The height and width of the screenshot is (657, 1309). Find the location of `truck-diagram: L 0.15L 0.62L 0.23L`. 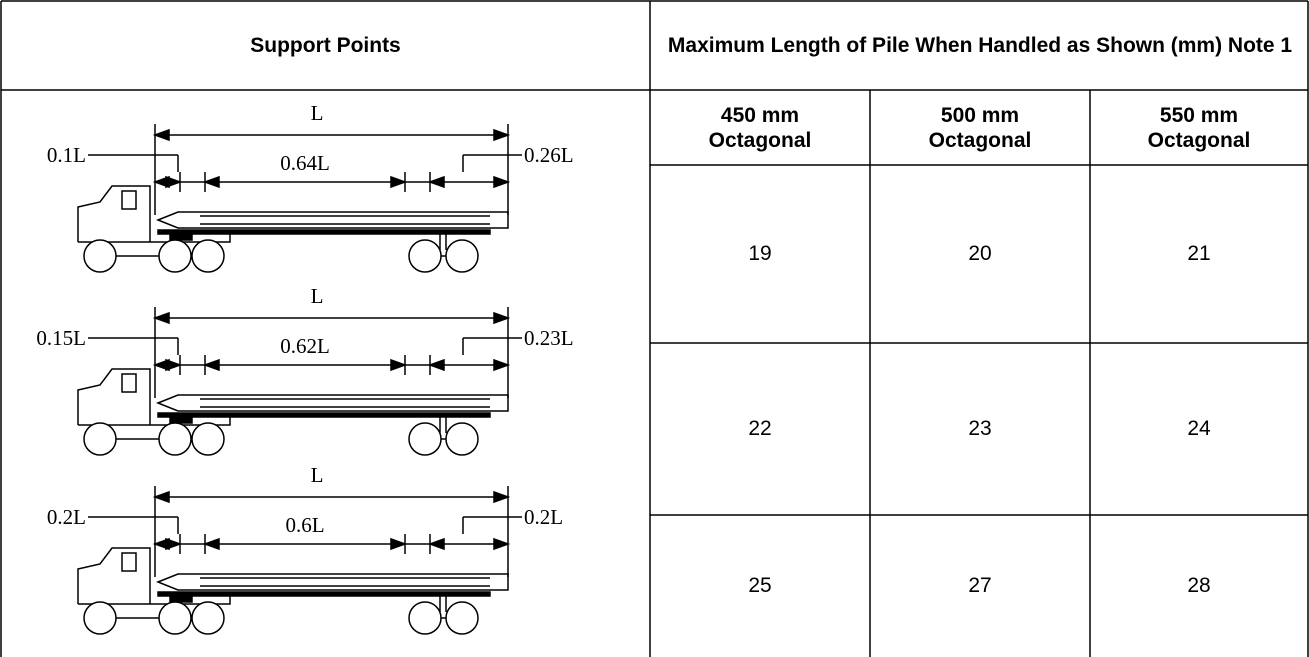

truck-diagram: L 0.15L 0.62L 0.23L is located at coordinates (305, 370).